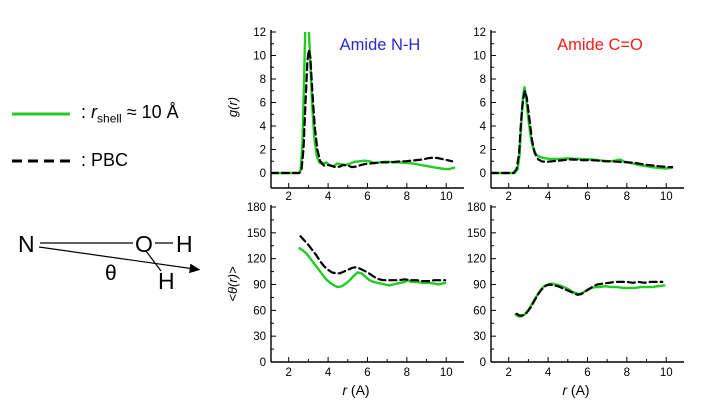  What do you see at coordinates (380, 45) in the screenshot?
I see `chart-title: Amide N-H` at bounding box center [380, 45].